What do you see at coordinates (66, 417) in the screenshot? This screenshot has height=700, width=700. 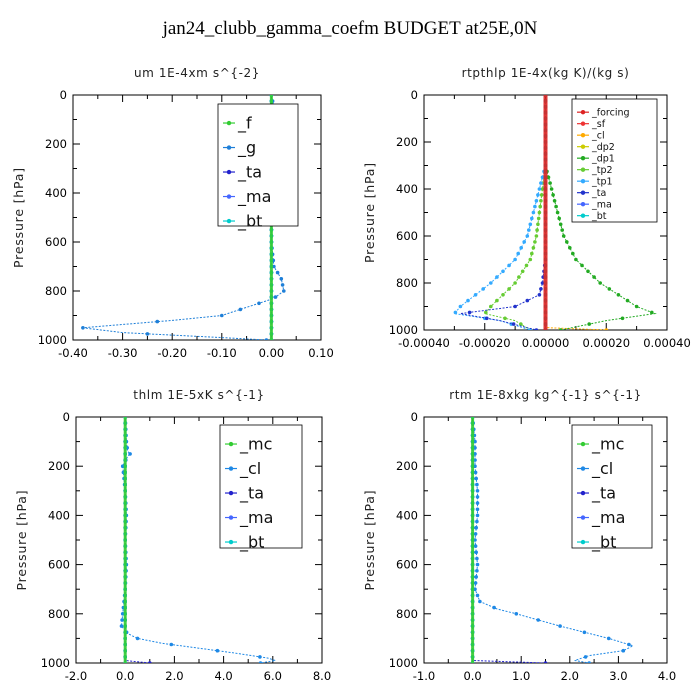 I see `y-tick-label: 0` at bounding box center [66, 417].